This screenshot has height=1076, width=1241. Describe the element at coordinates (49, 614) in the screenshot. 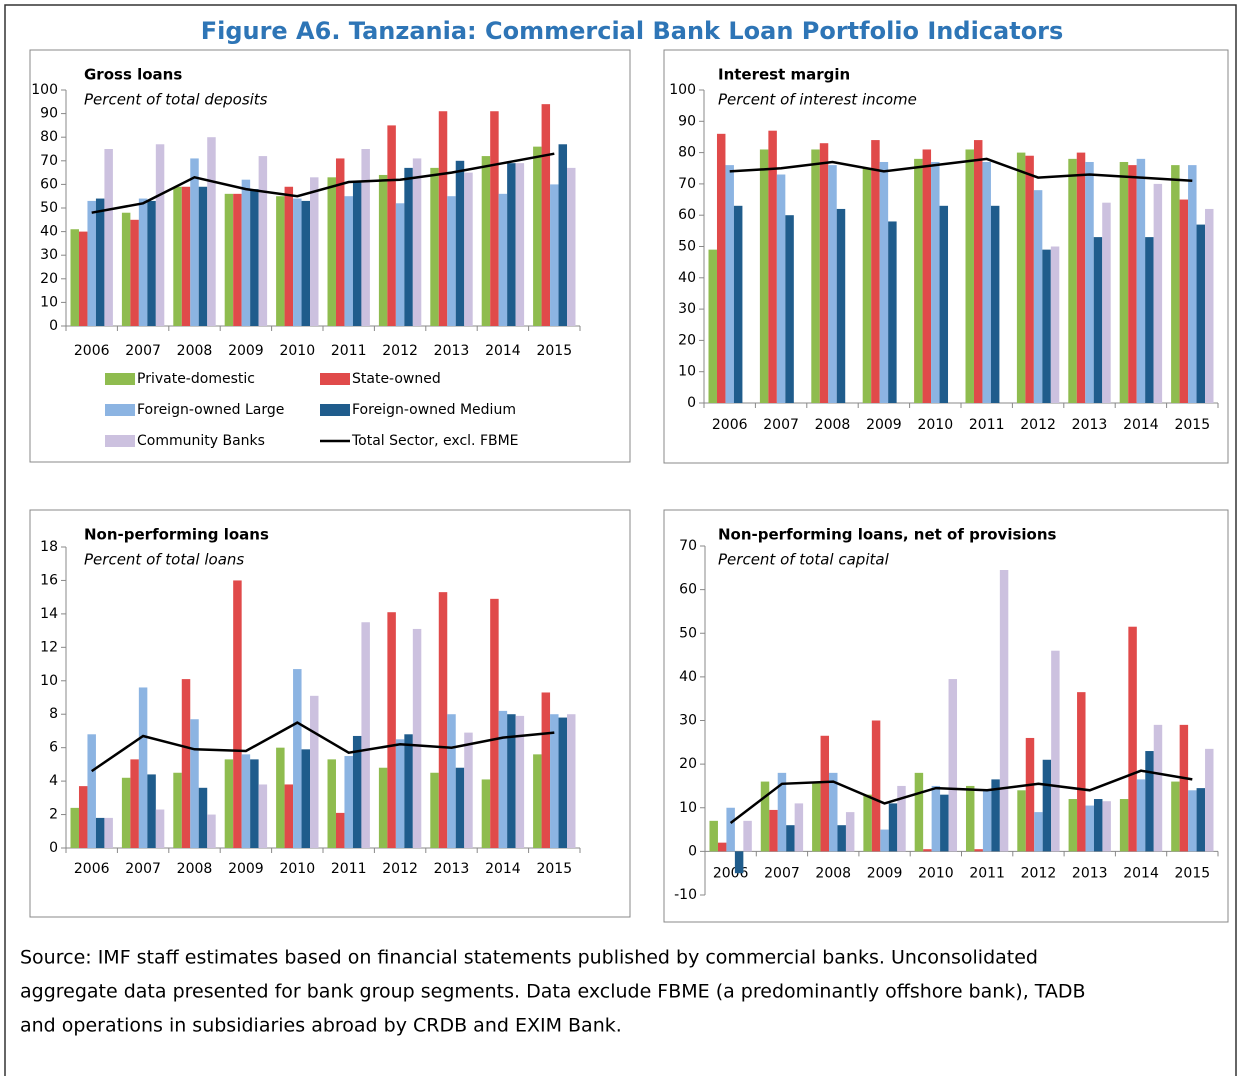

I see `y-tick-label: 14` at that location.